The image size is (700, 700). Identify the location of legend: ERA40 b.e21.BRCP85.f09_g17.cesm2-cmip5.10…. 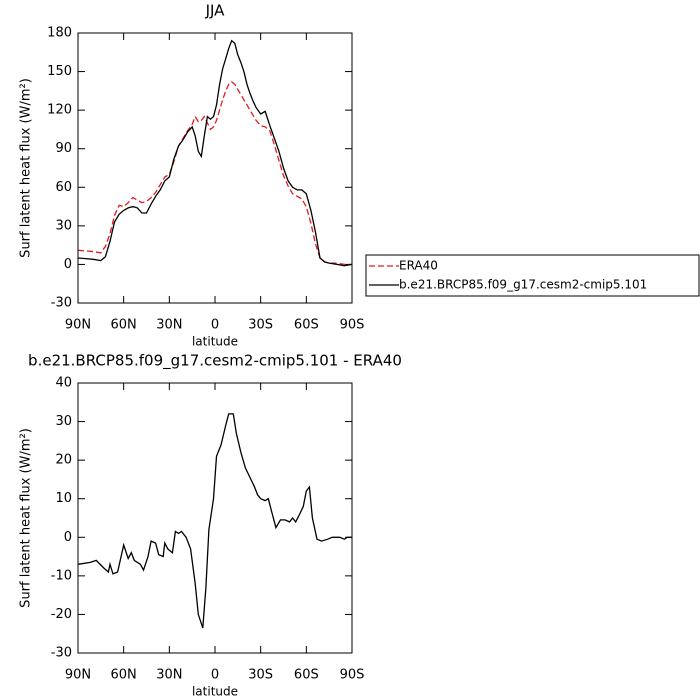
(532, 275).